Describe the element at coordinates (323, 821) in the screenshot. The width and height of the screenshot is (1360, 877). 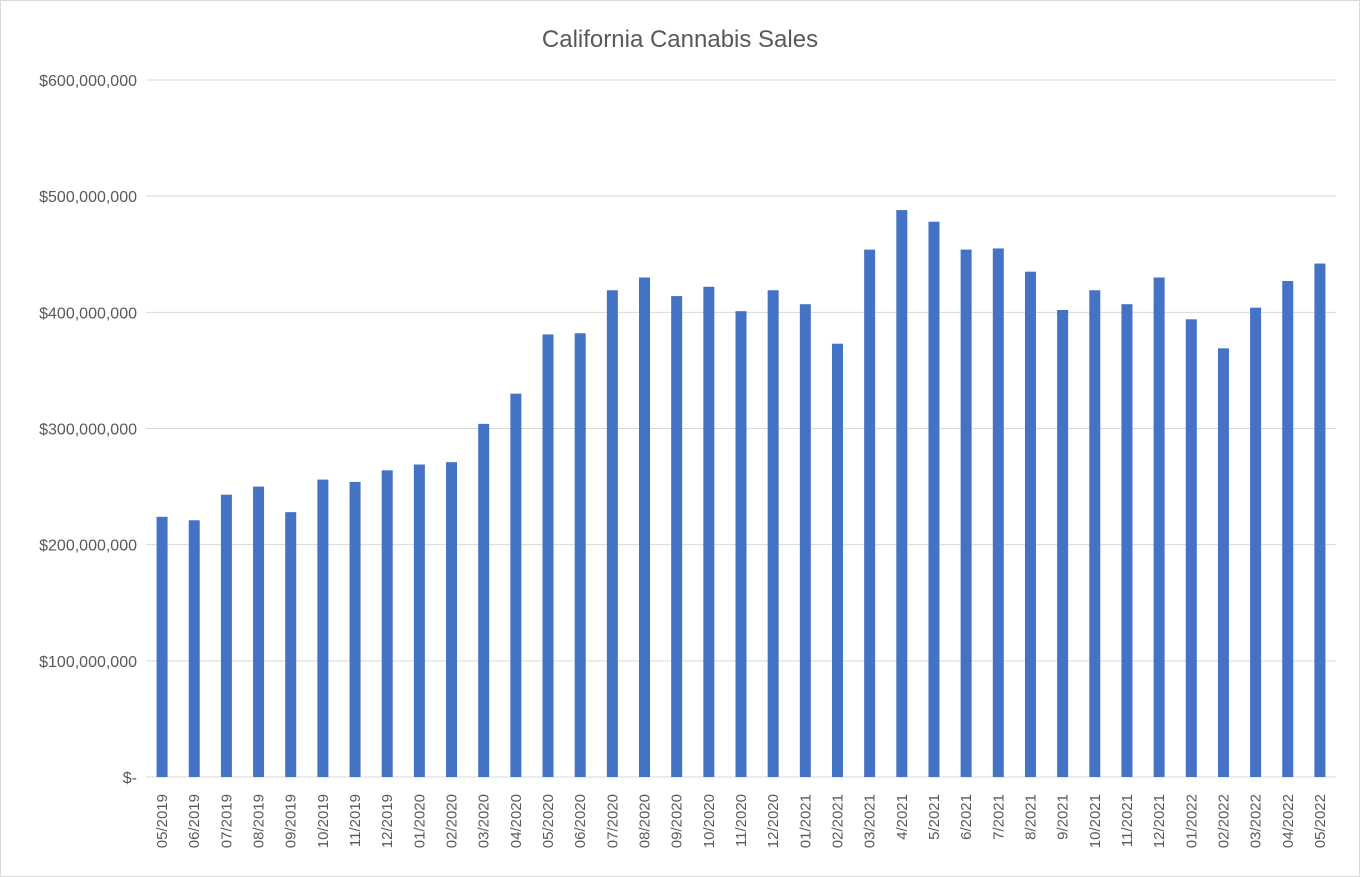
I see `x-tick-label: 10/2019` at that location.